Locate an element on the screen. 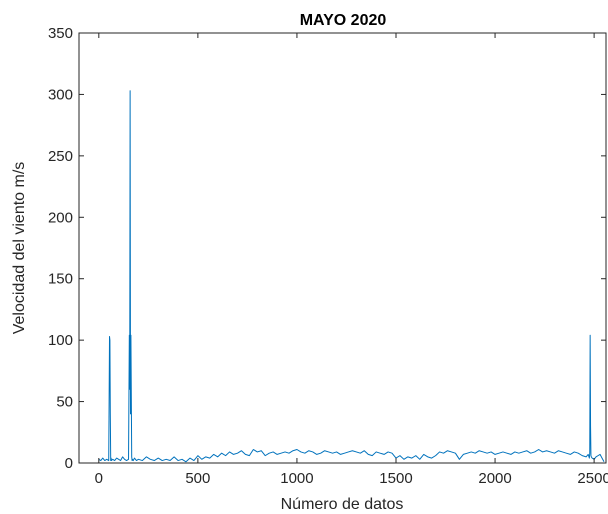  x-tick-label: 2500 is located at coordinates (592, 478).